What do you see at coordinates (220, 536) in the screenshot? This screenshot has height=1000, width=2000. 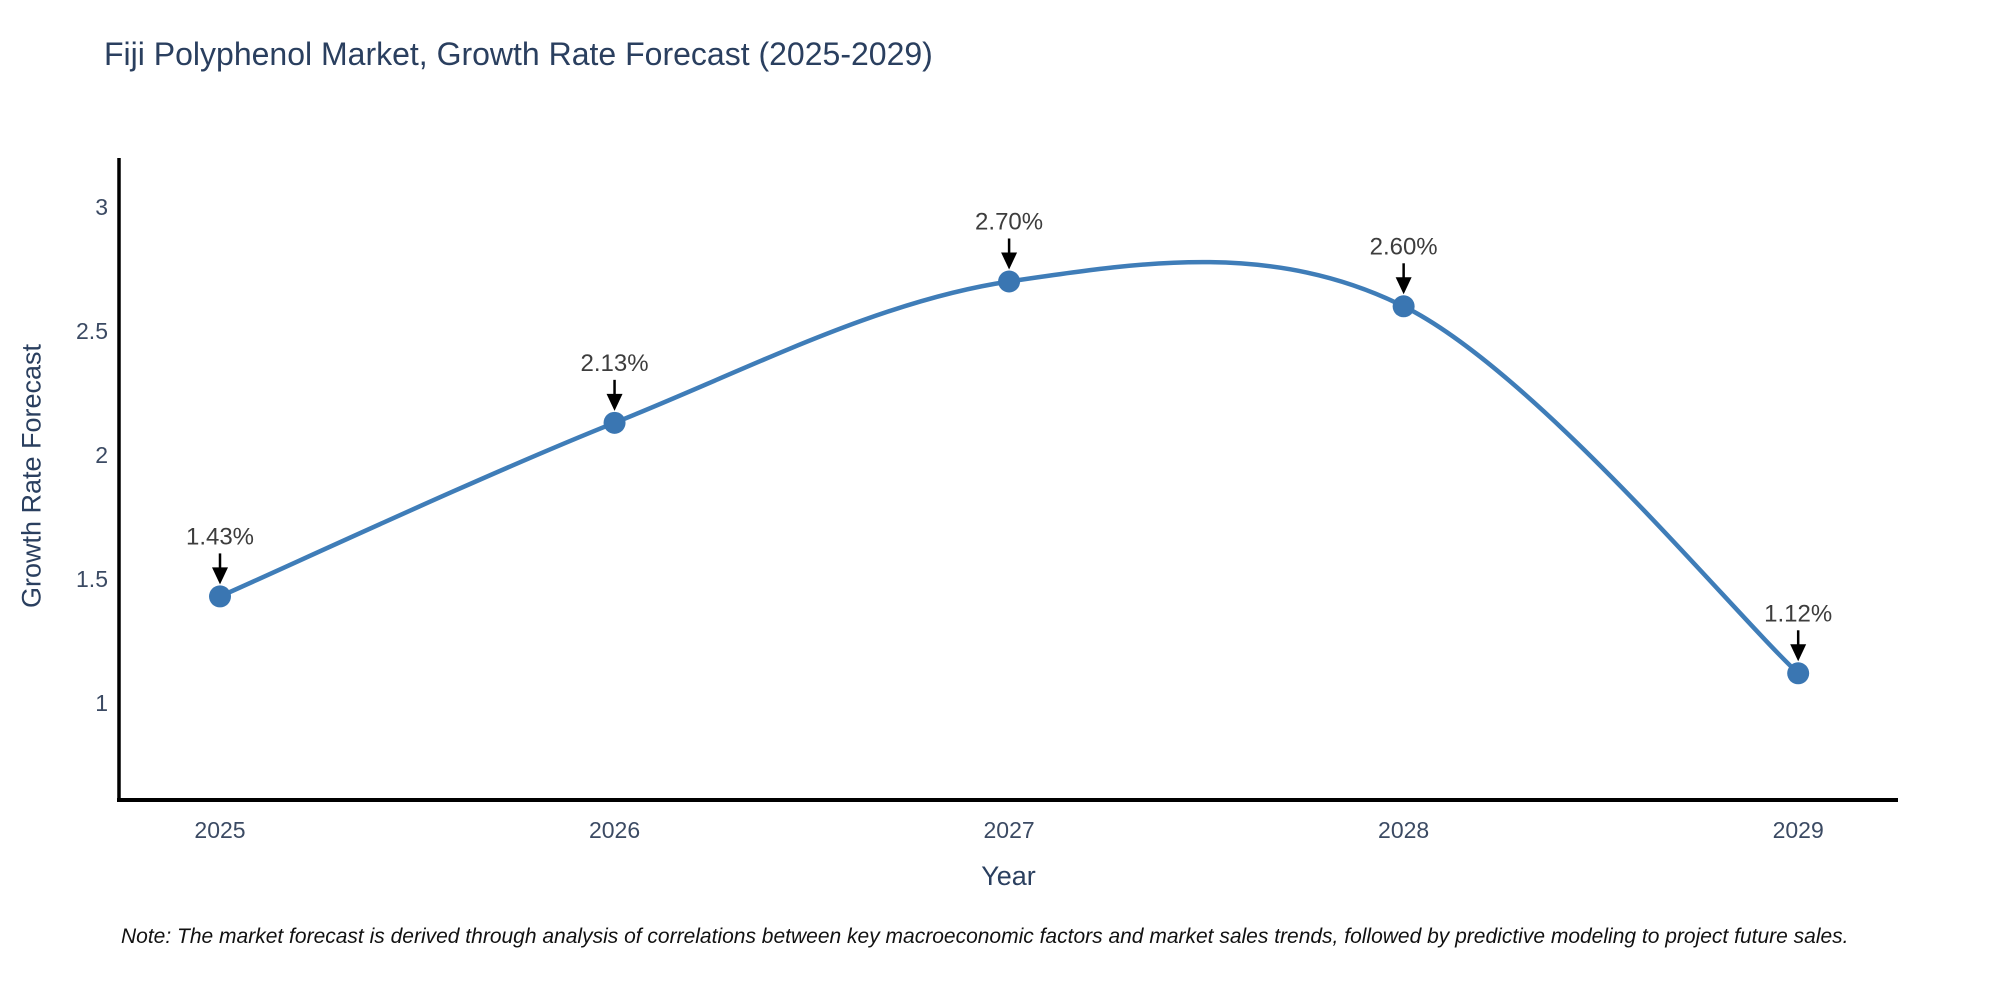 I see `point-annotation-label: 1.43%` at bounding box center [220, 536].